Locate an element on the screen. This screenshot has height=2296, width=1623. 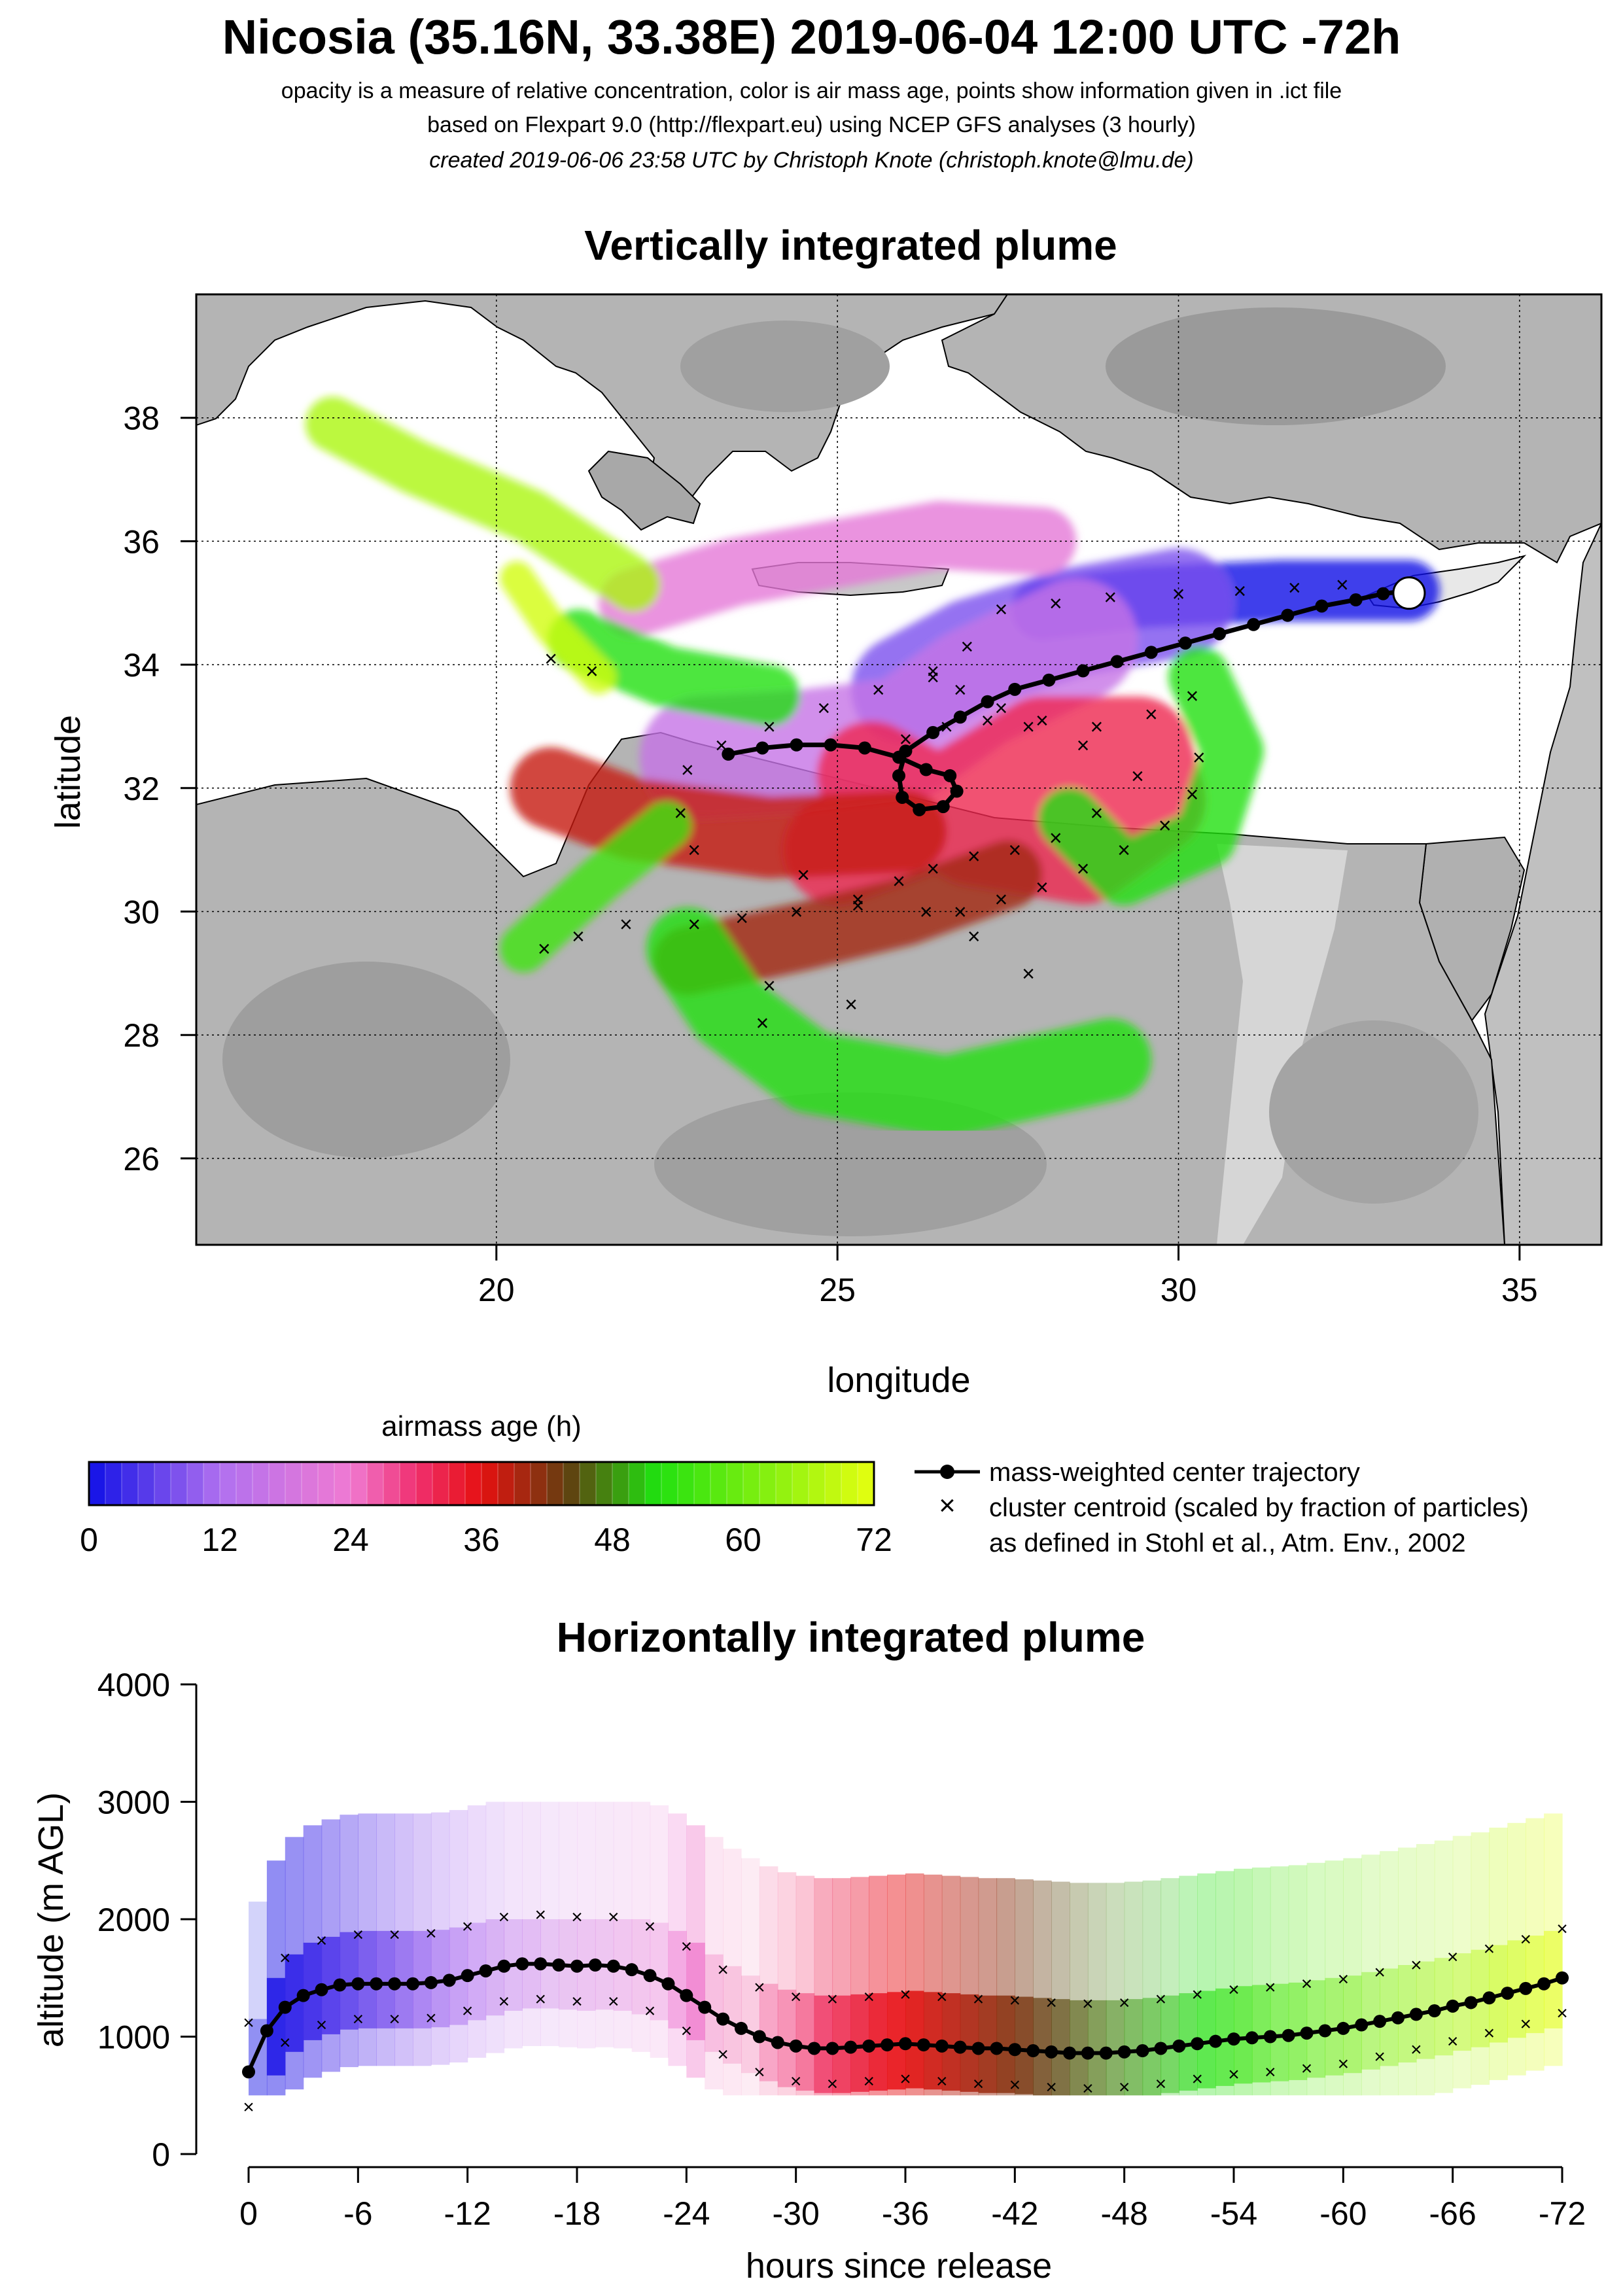
map-y-tick-label: 34 is located at coordinates (141, 665).